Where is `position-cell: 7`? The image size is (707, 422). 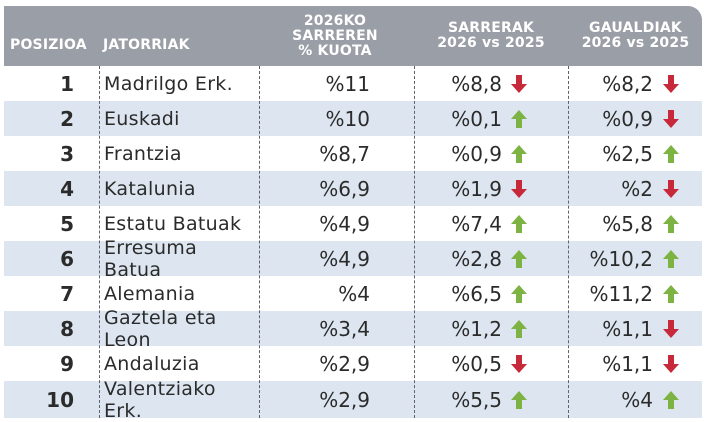
position-cell: 7 is located at coordinates (67, 293).